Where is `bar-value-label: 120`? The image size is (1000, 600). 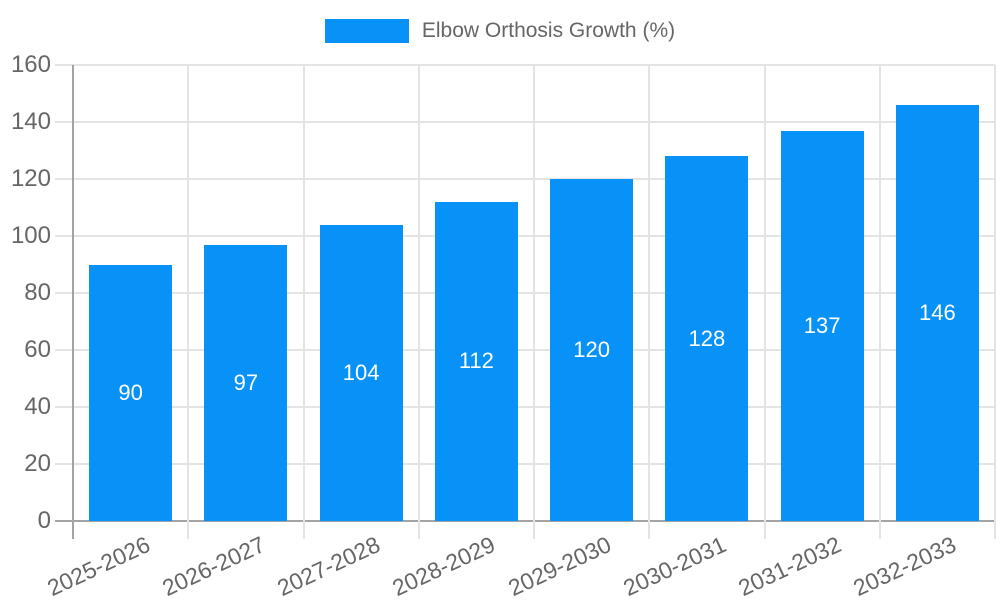
bar-value-label: 120 is located at coordinates (591, 349).